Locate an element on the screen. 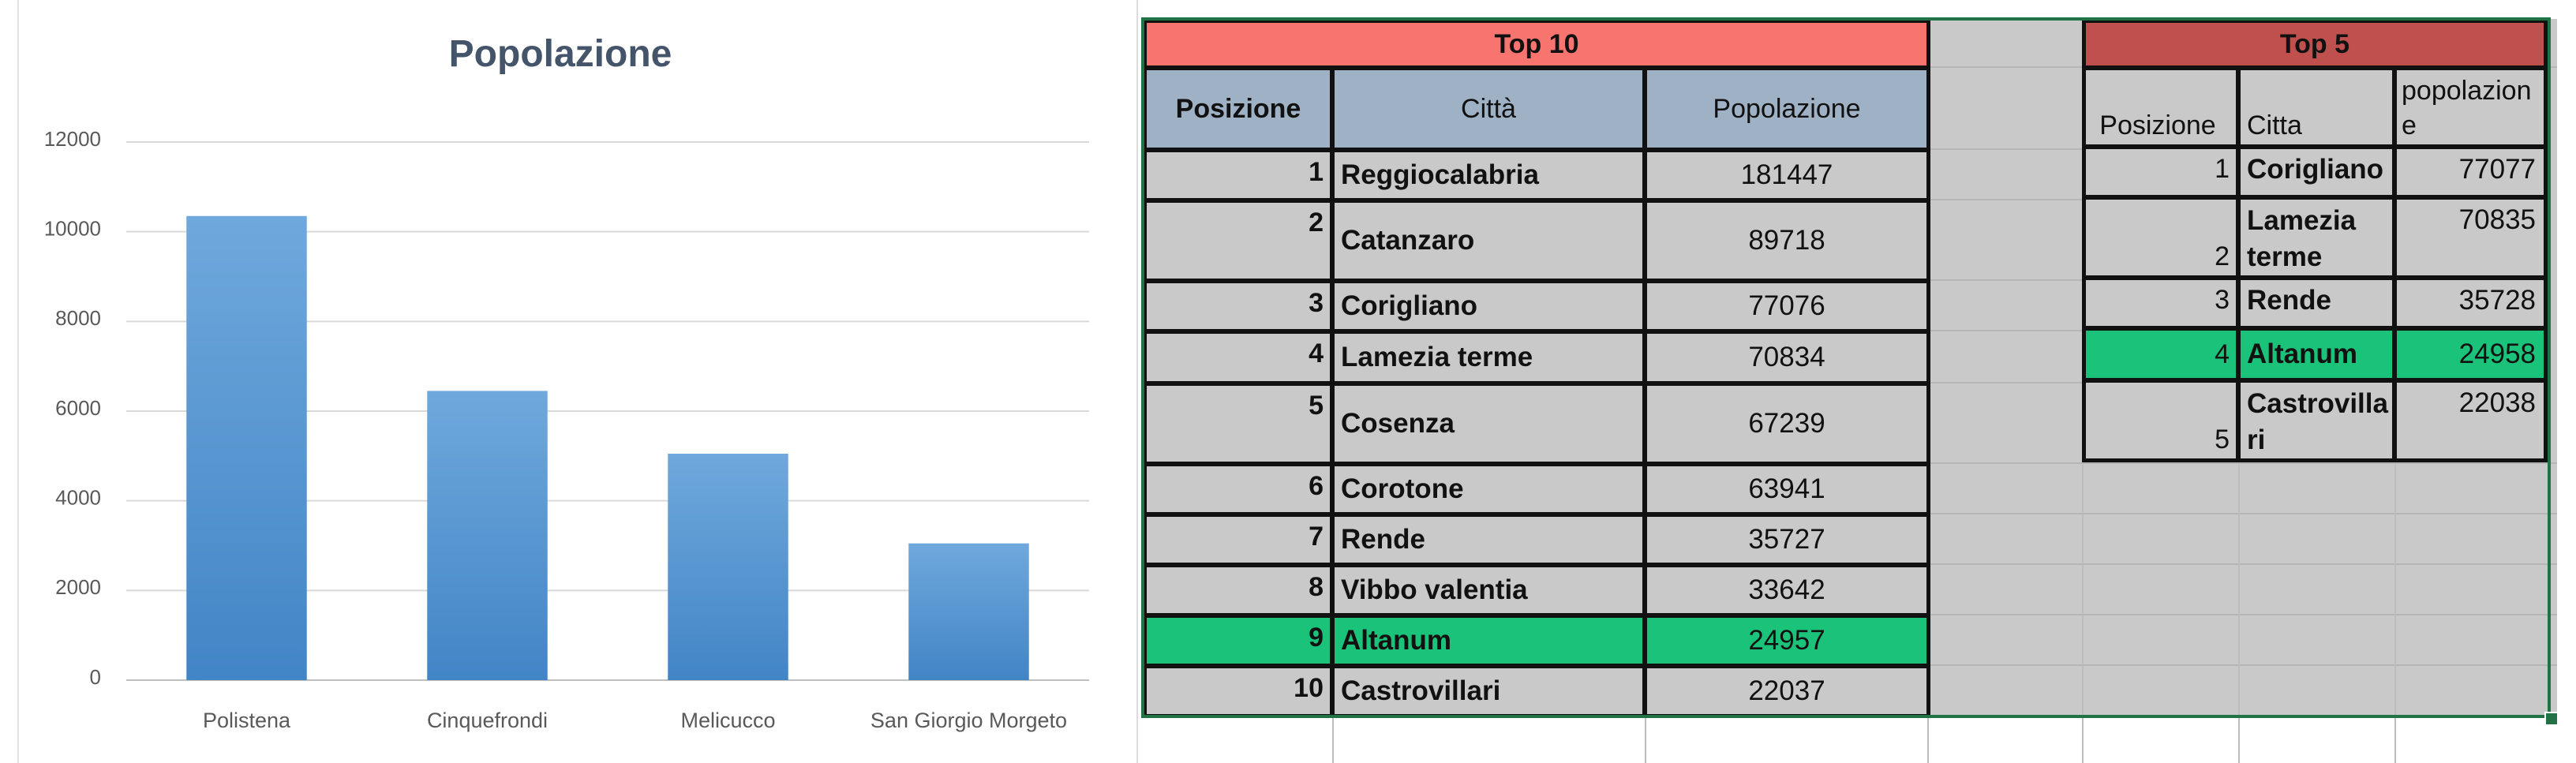  top10-pop-cell: 89718 is located at coordinates (1786, 240).